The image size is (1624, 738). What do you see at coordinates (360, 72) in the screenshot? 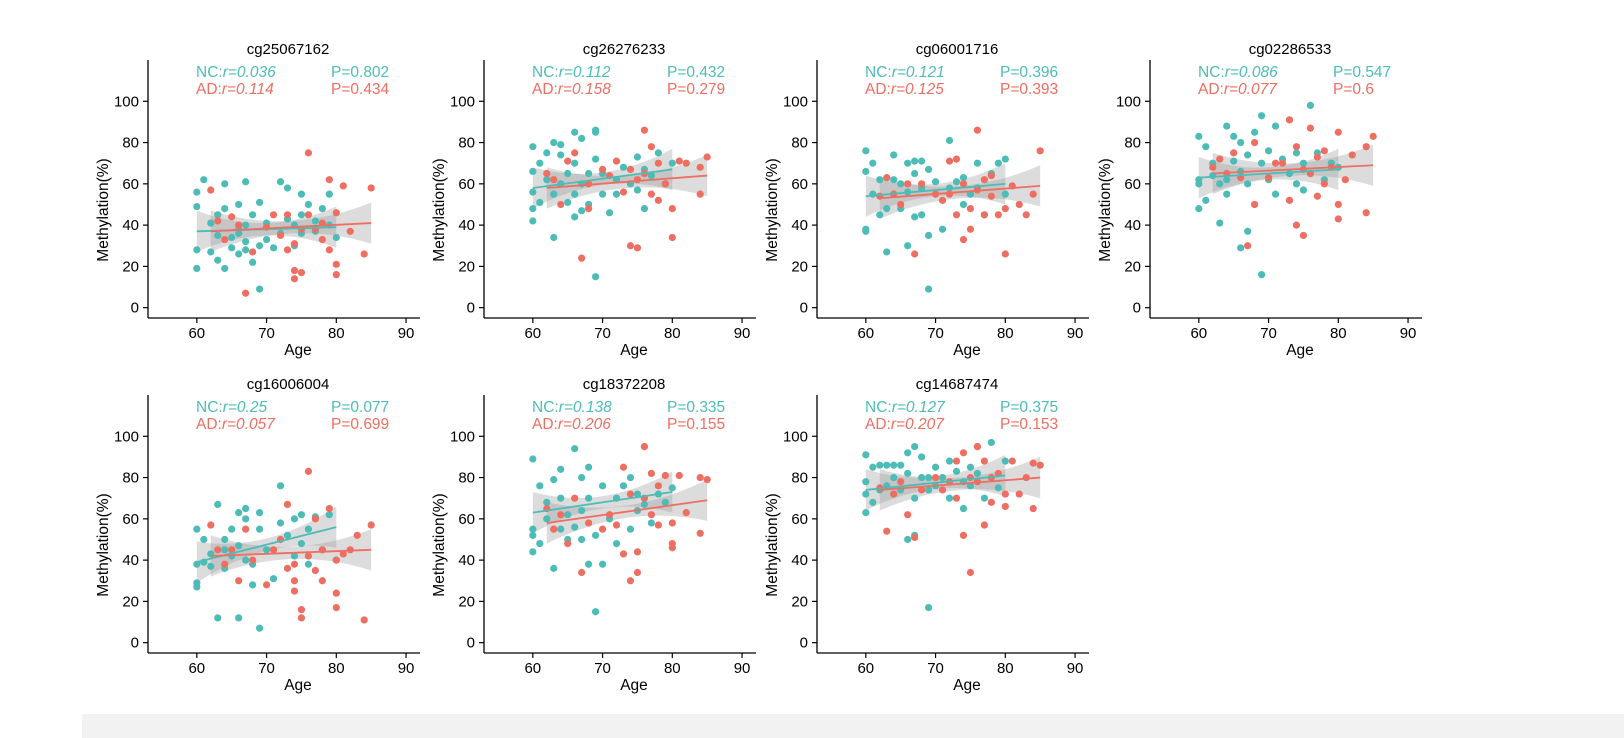
I see `stat-p-nc: P=0.802` at bounding box center [360, 72].